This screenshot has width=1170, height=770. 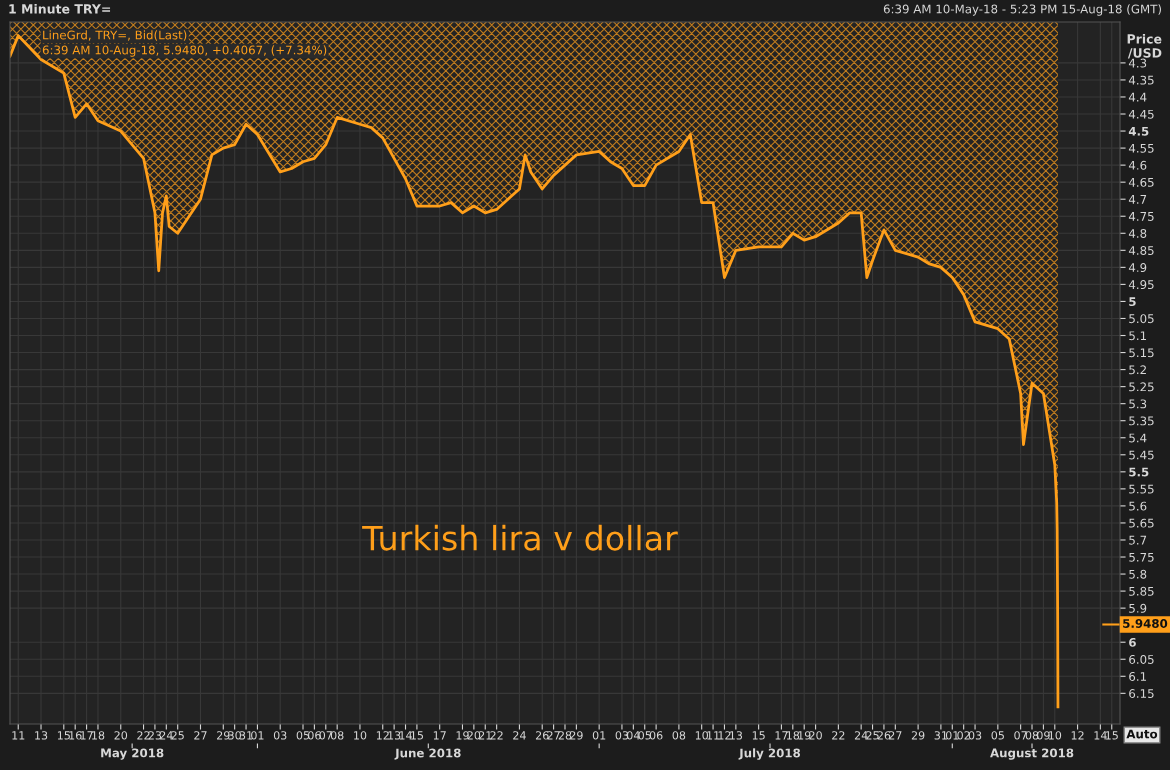 I want to click on y-tick-label: 5.5, so click(x=1139, y=472).